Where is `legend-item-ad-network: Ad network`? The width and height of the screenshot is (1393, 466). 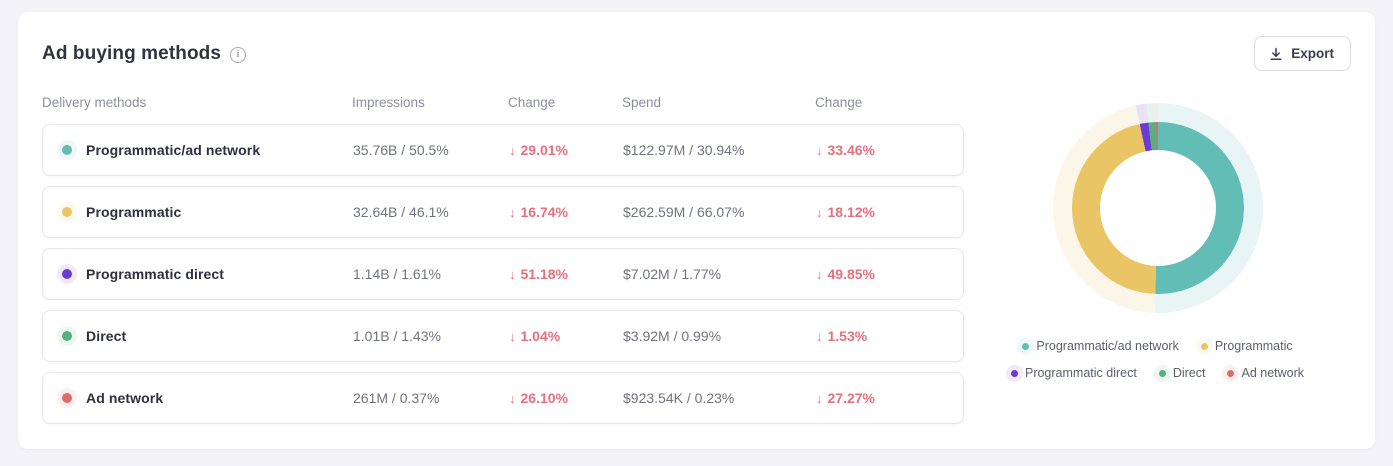 legend-item-ad-network: Ad network is located at coordinates (1265, 373).